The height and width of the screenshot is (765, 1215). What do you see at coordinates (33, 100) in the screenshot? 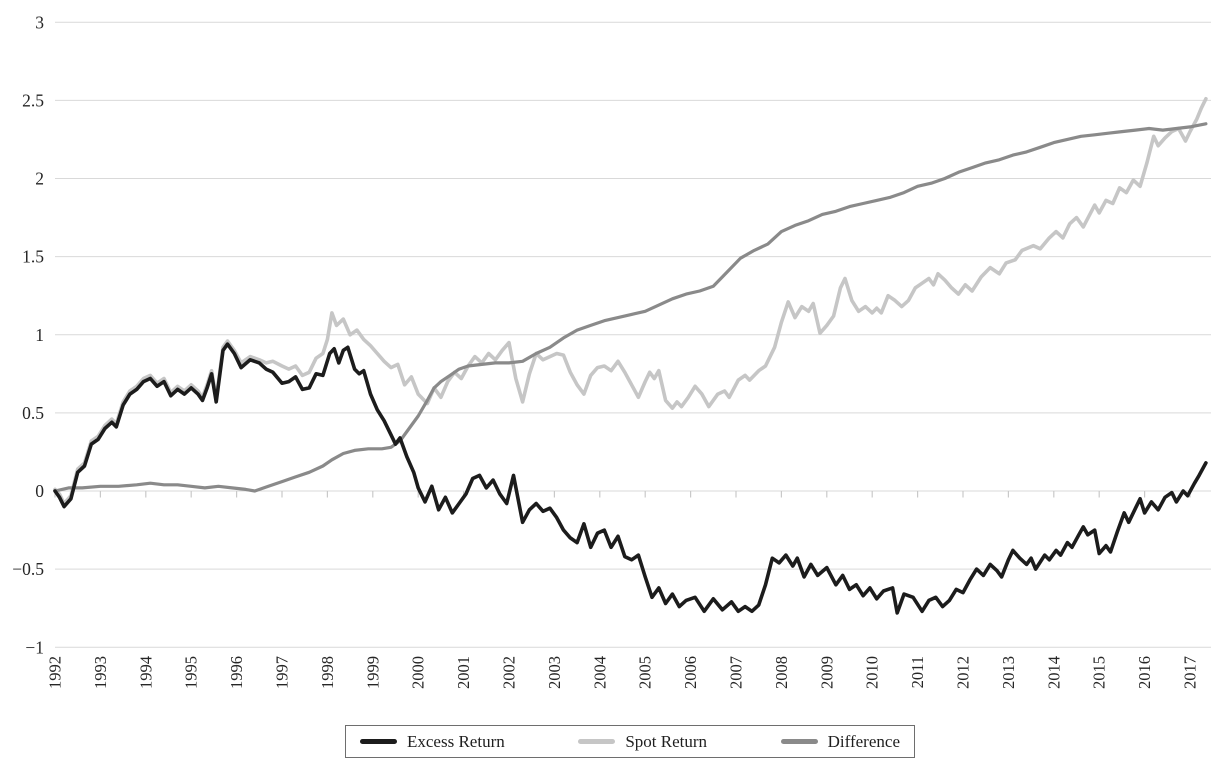
I see `y-axis-tick-label: 2.5` at bounding box center [33, 100].